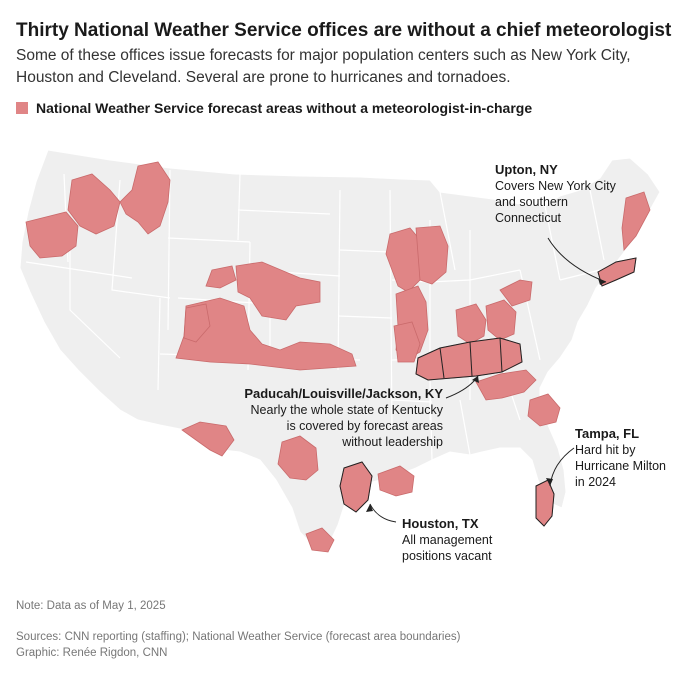 This screenshot has height=679, width=699. What do you see at coordinates (407, 342) in the screenshot?
I see `area-missouri` at bounding box center [407, 342].